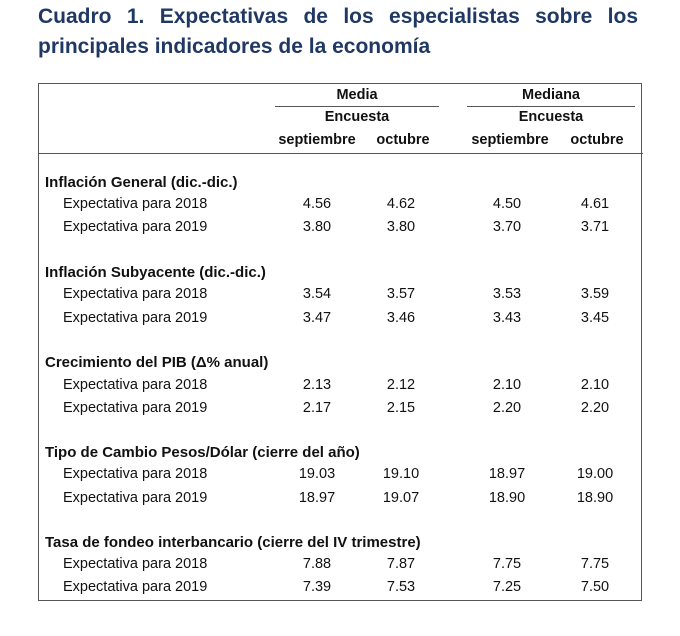 The height and width of the screenshot is (636, 680). What do you see at coordinates (317, 140) in the screenshot?
I see `media-sep-header: septiembre` at bounding box center [317, 140].